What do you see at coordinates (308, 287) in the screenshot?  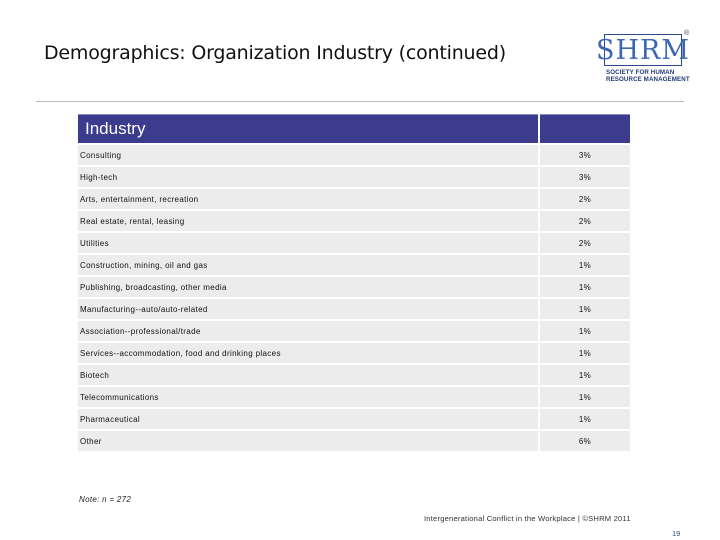 I see `industry-label: Publishing, broadcasting, other media` at bounding box center [308, 287].